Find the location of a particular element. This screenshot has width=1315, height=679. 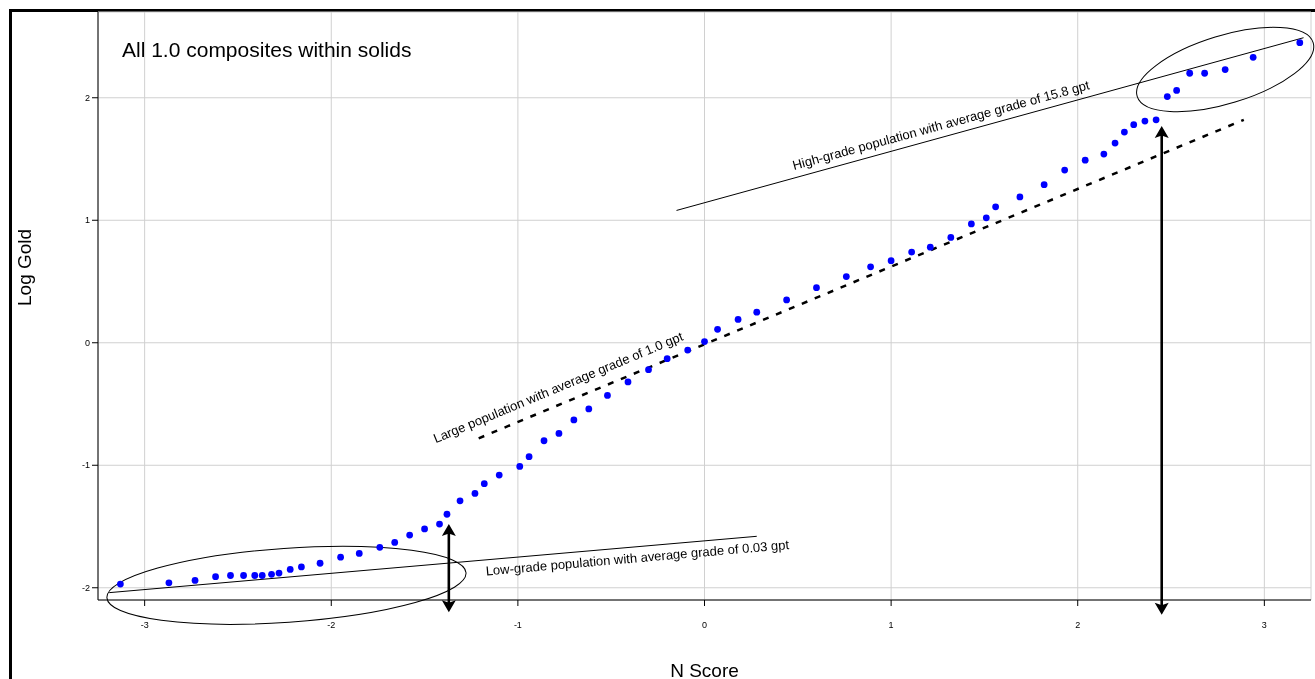

x-tick-label: 3 is located at coordinates (1264, 625).